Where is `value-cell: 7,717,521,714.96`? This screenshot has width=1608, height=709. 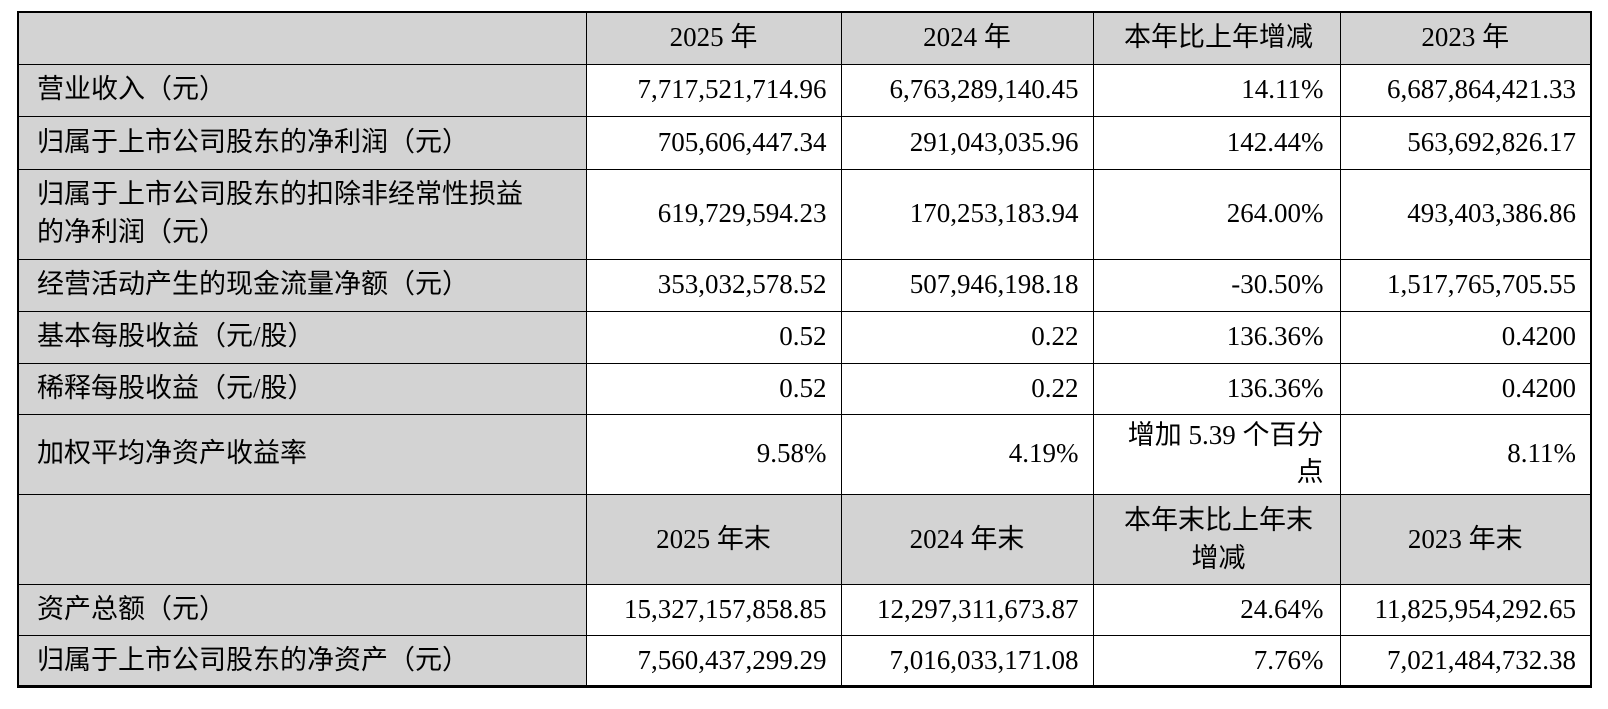
value-cell: 7,717,521,714.96 is located at coordinates (713, 90).